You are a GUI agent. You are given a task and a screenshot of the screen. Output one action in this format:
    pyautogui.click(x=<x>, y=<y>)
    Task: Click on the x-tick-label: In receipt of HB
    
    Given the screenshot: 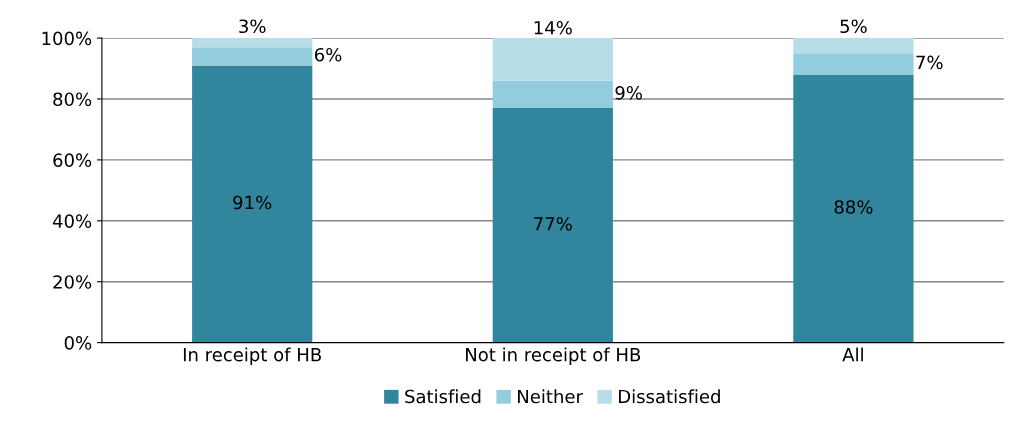 What is the action you would take?
    pyautogui.click(x=252, y=356)
    